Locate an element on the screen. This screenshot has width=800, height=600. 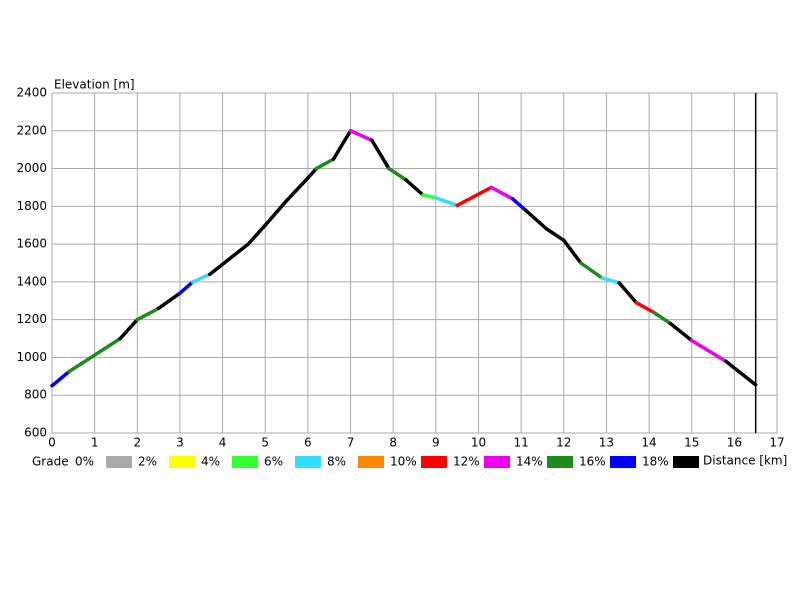
legend-label: 10% is located at coordinates (403, 462).